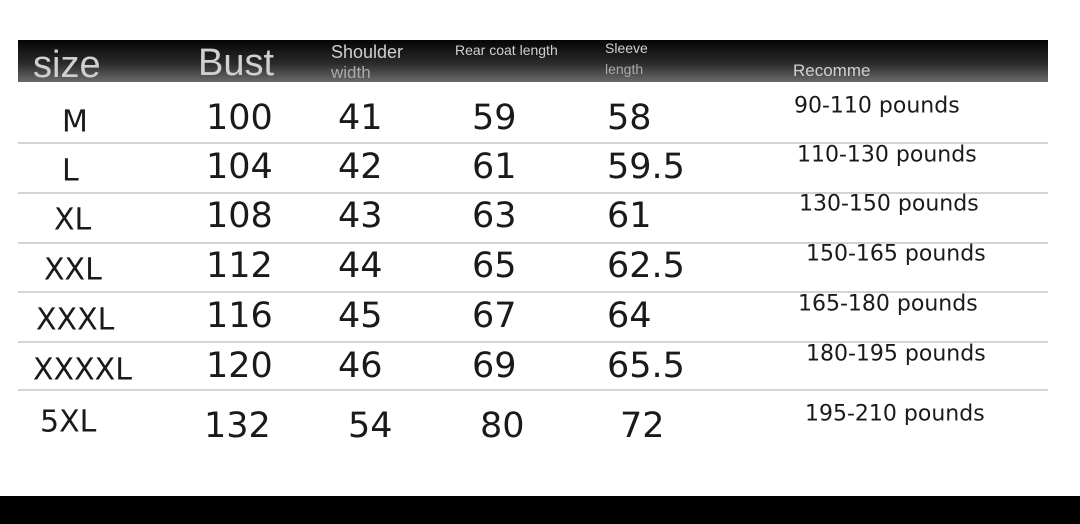 Image resolution: width=1080 pixels, height=524 pixels. I want to click on table-header, so click(533, 61).